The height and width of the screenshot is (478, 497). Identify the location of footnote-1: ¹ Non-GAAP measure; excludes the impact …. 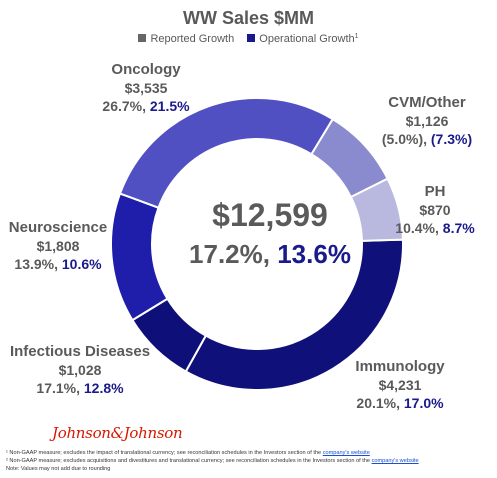
(250, 453).